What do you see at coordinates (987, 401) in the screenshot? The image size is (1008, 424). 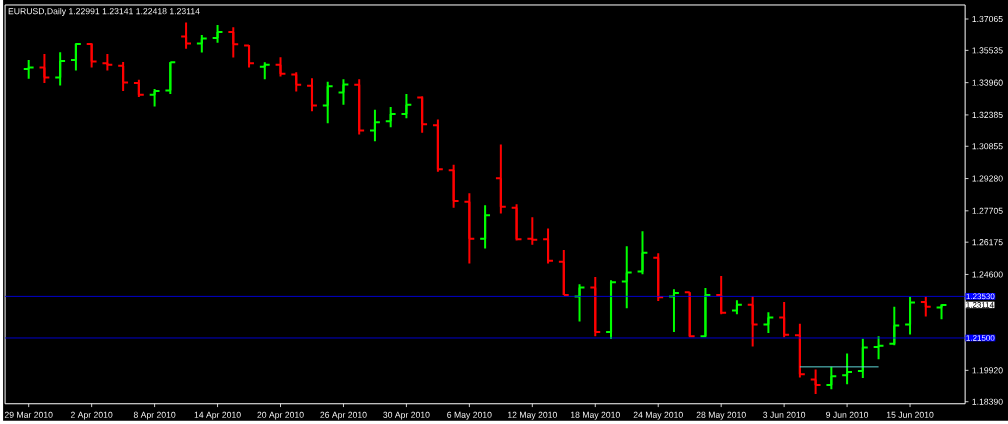 I see `y-tick-label: 1.18390` at bounding box center [987, 401].